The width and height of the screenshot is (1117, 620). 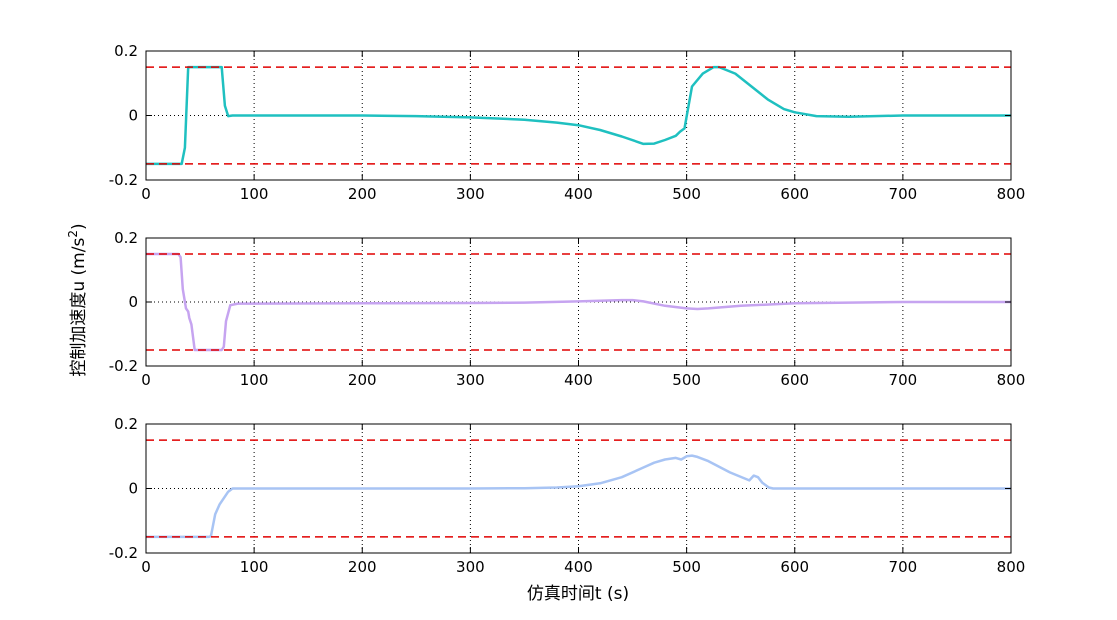 What do you see at coordinates (73, 234) in the screenshot?
I see `y-axis-label-superscript: 2` at bounding box center [73, 234].